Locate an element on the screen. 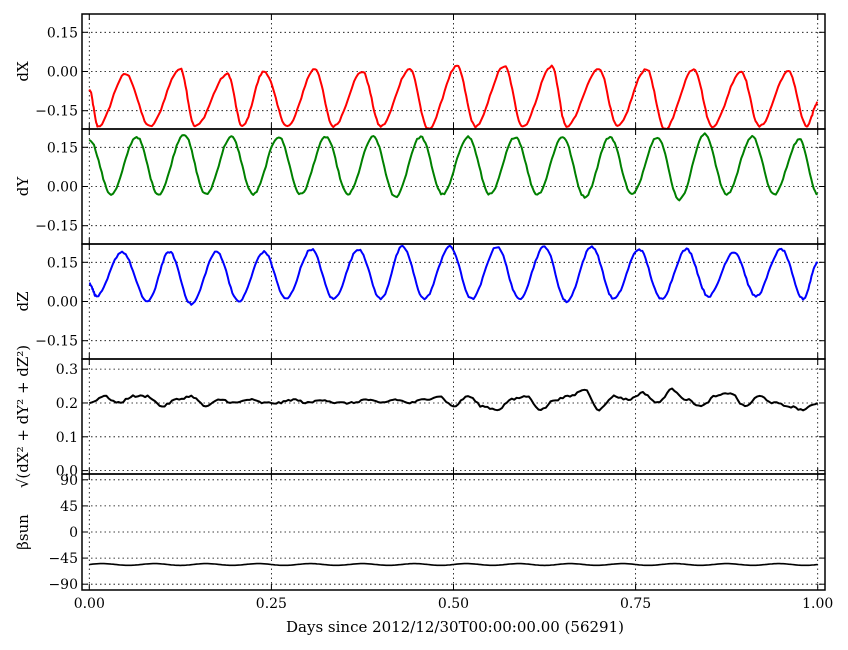  y-tick-label-beta-2: 0 is located at coordinates (73, 533).